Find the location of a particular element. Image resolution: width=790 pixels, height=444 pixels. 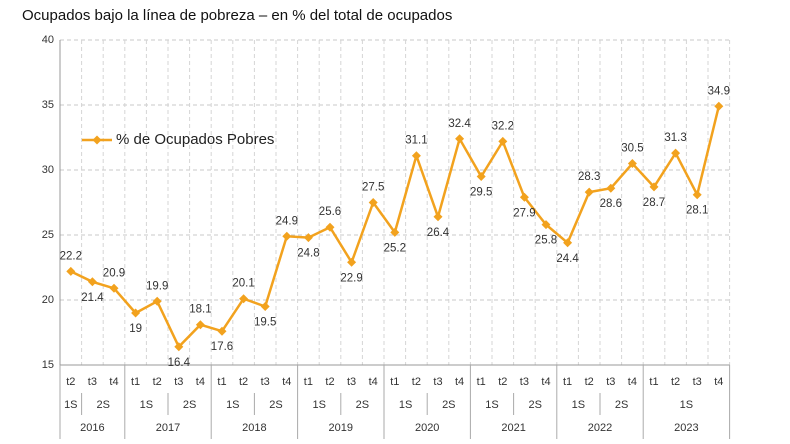

data-label: 17.6 is located at coordinates (222, 347).